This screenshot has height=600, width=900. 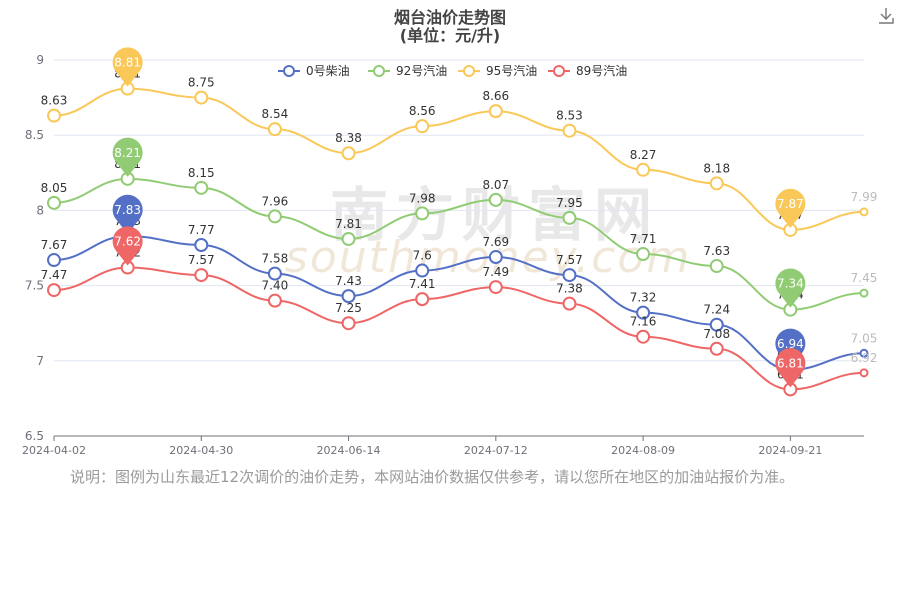 What do you see at coordinates (127, 210) in the screenshot?
I see `max-pin-label: 7.83` at bounding box center [127, 210].